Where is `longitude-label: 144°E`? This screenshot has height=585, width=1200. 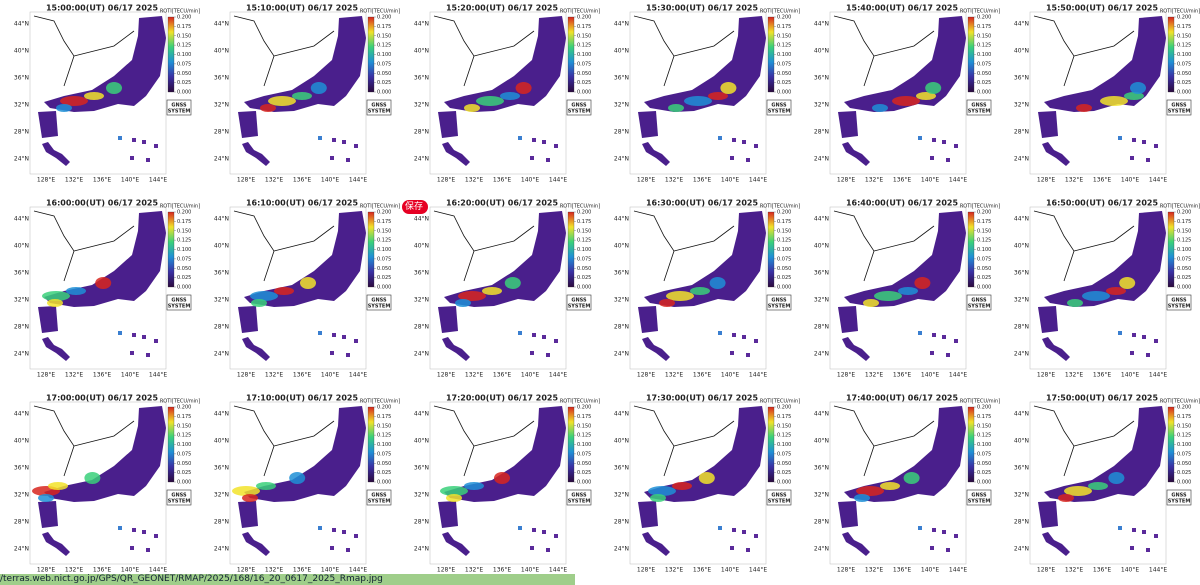
longitude-label: 144°E is located at coordinates (358, 180).